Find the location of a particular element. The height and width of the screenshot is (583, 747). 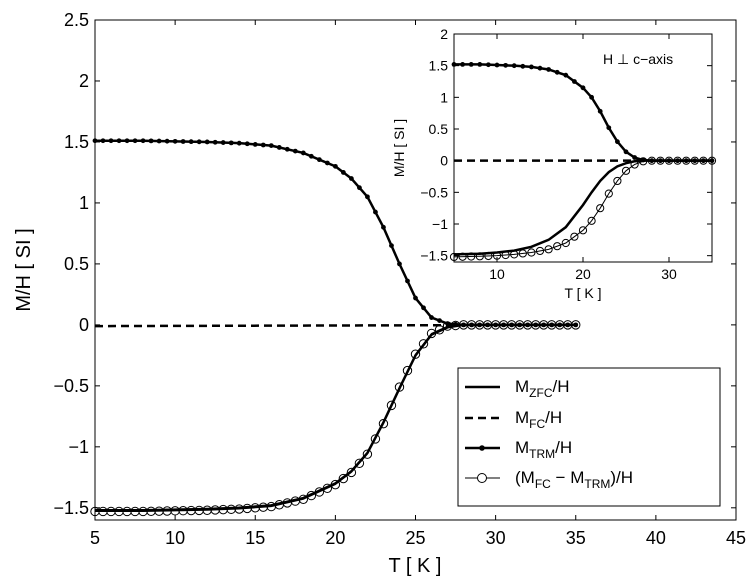

legend-label-diff: (MFC − MTRM)/H is located at coordinates (574, 479).